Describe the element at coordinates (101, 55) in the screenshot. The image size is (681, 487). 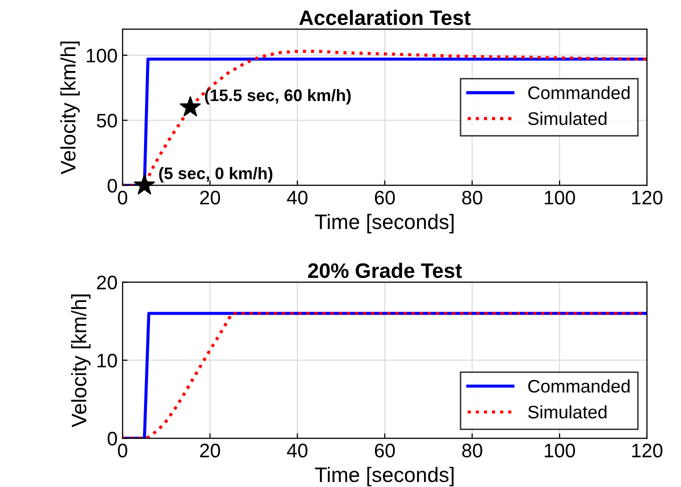
I see `y-tick-label: 100` at that location.